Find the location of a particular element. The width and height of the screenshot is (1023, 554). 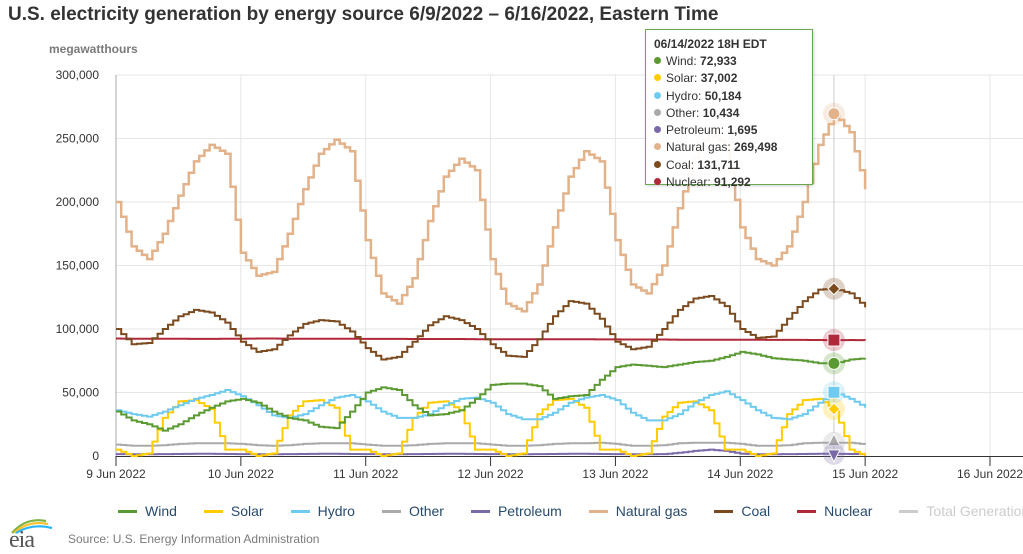

tooltip-value: 10,434 is located at coordinates (721, 112).